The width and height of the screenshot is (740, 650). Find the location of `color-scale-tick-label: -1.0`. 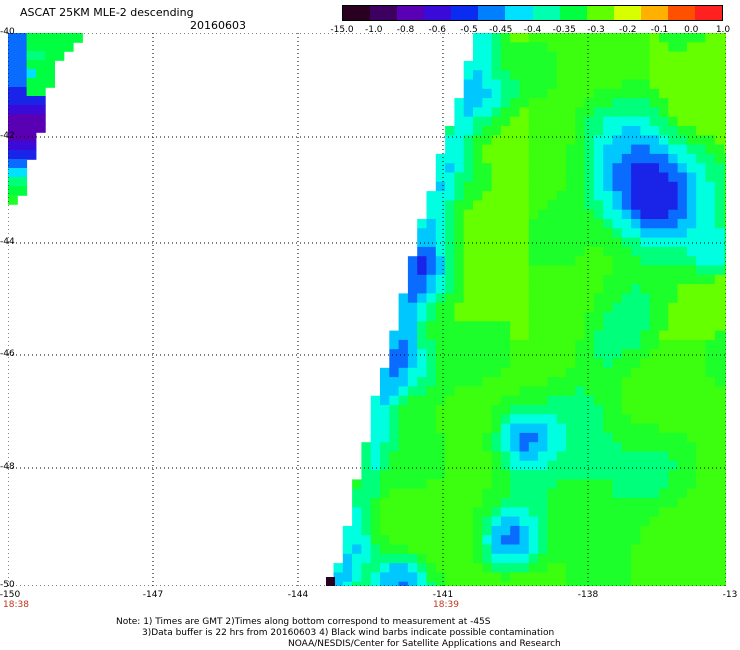

color-scale-tick-label: -1.0 is located at coordinates (373, 30).